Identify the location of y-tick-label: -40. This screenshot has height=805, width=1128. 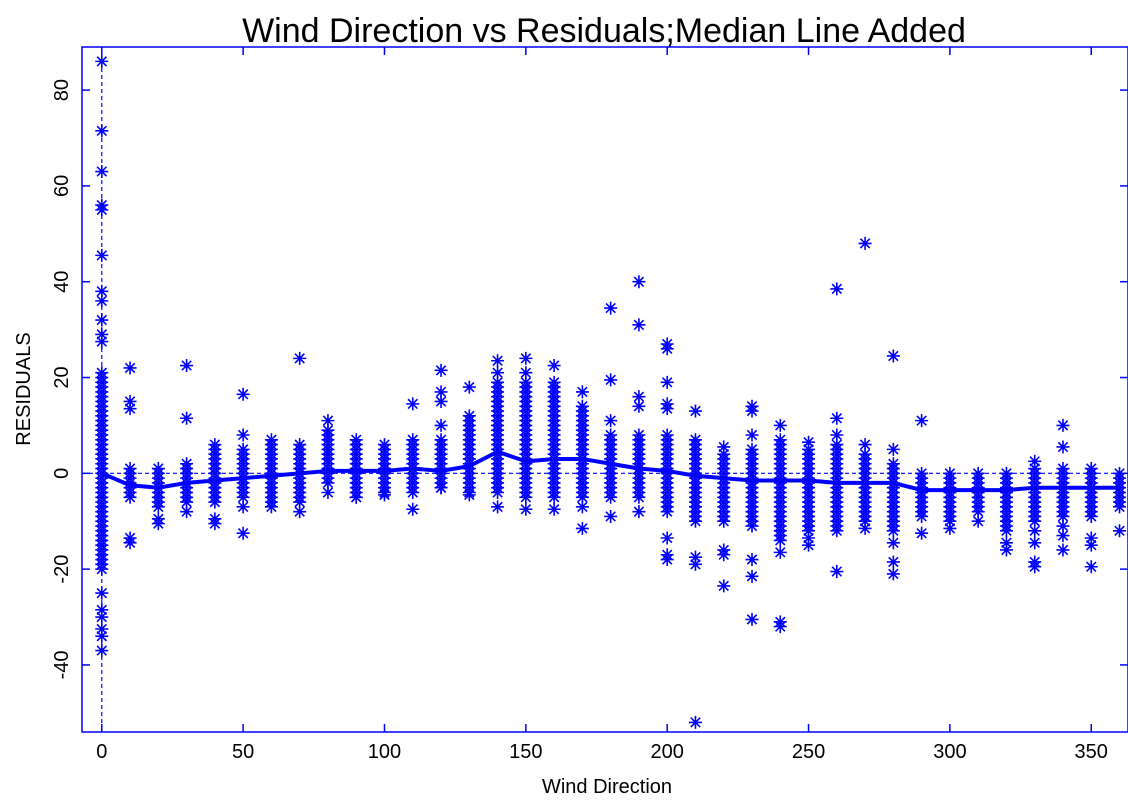
(62, 664).